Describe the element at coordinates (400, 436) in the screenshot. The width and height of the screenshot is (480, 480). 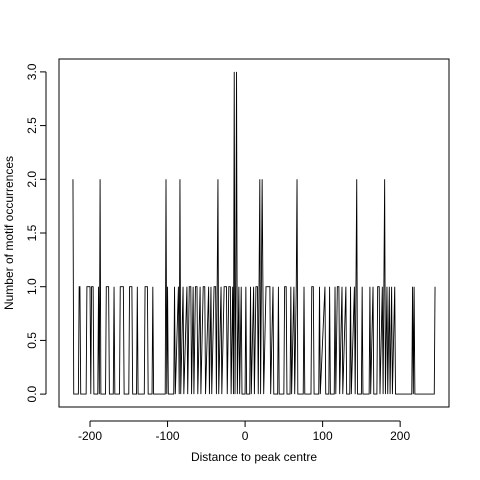
I see `x-tick-label: 200` at that location.